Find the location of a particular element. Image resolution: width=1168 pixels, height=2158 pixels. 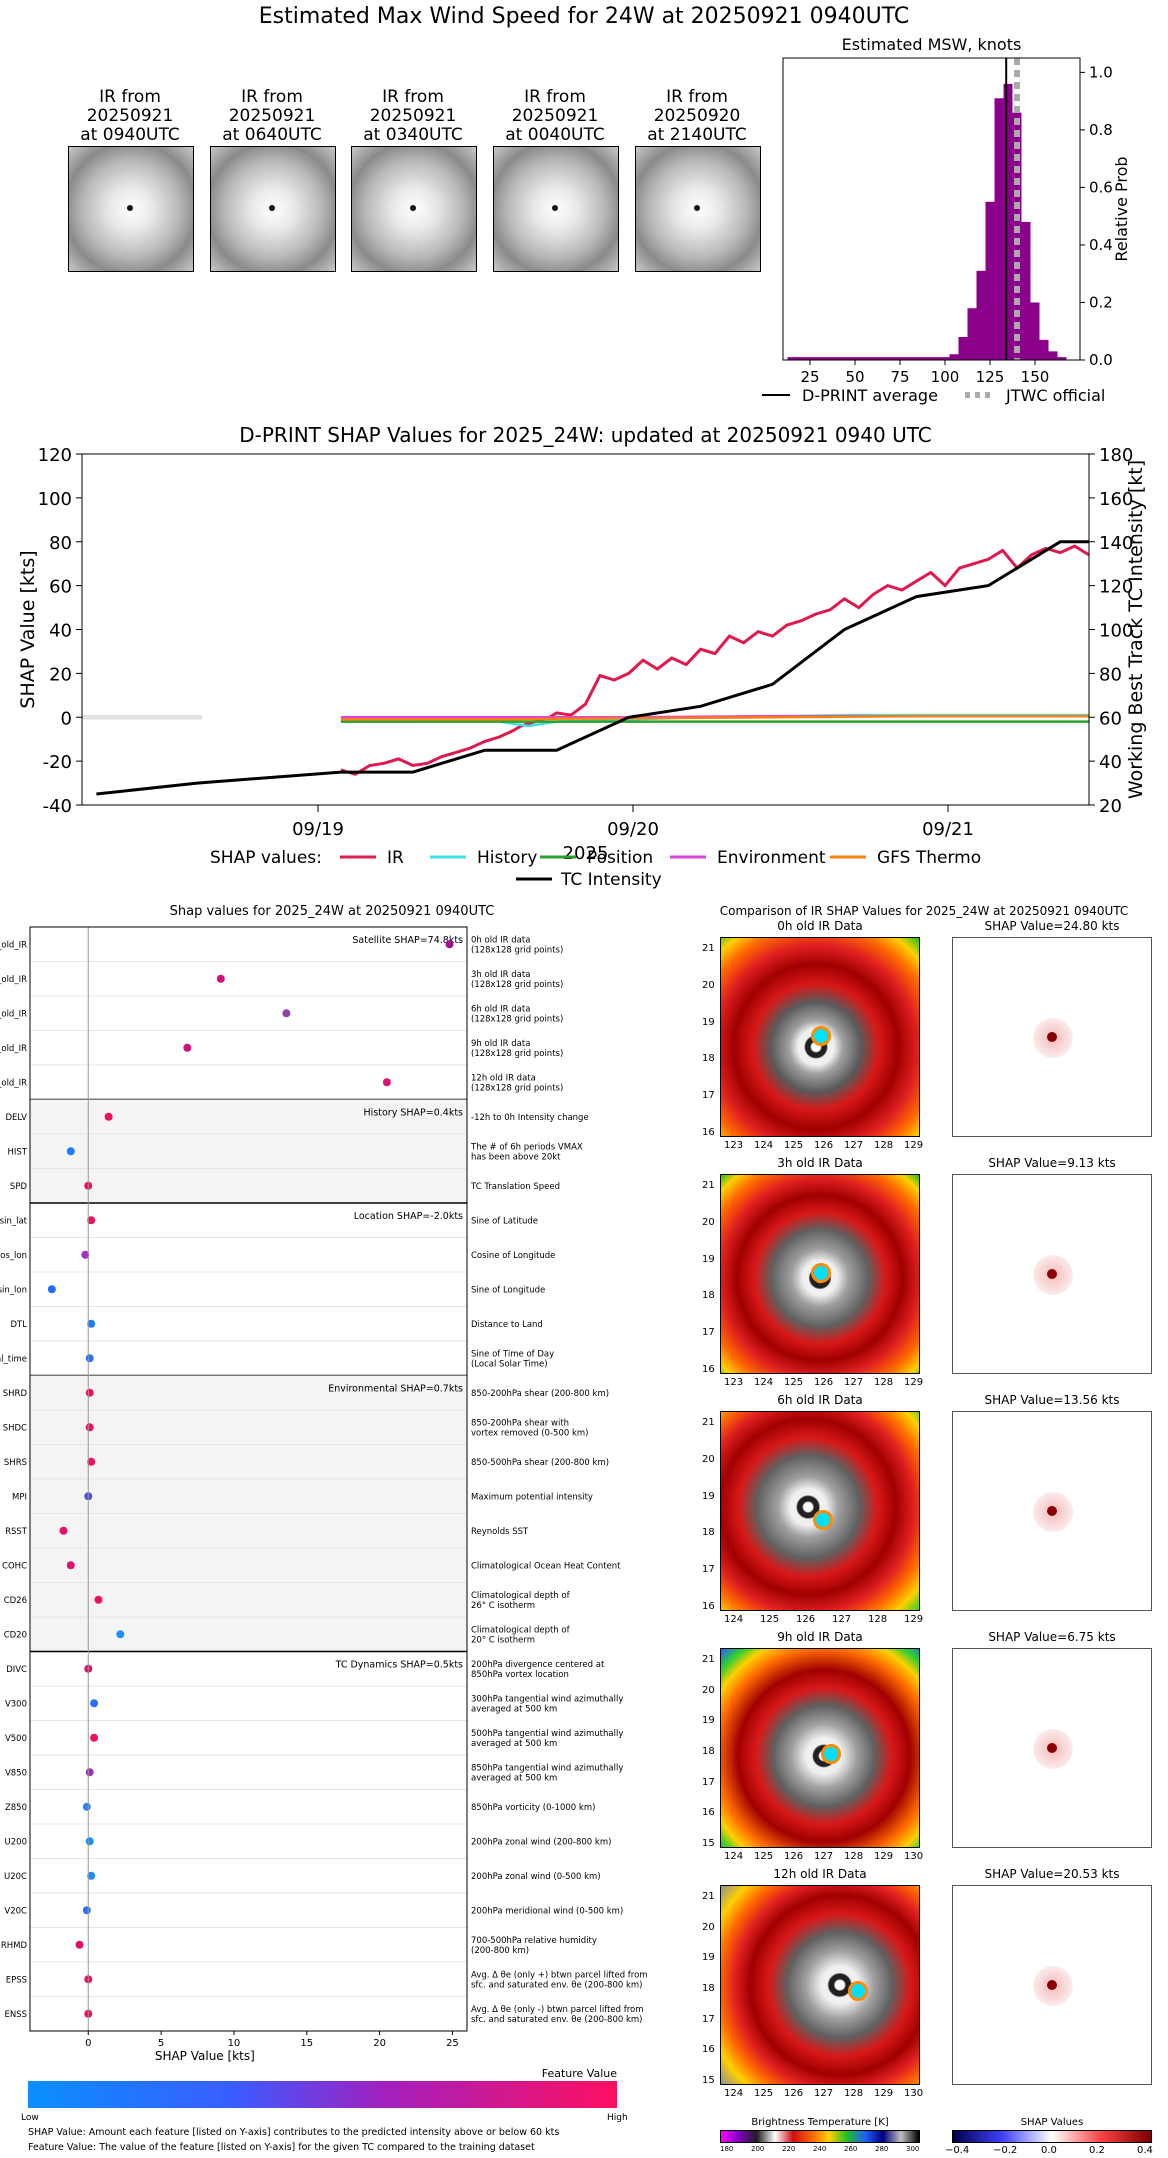

y2-tick-label: 40 is located at coordinates (1110, 762).